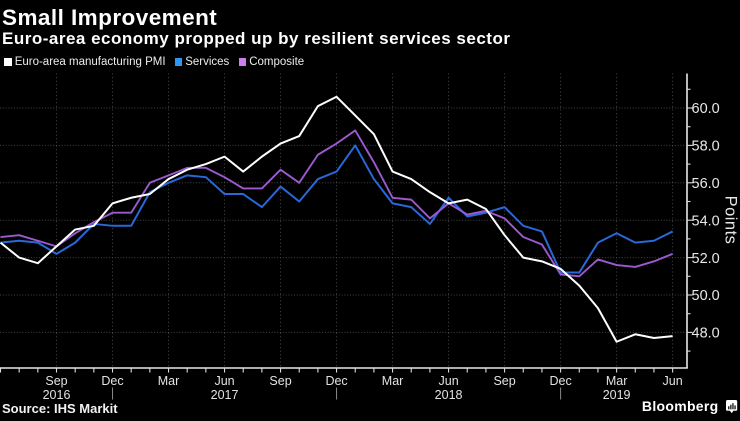  I want to click on svg-text: 52.0, so click(706, 259).